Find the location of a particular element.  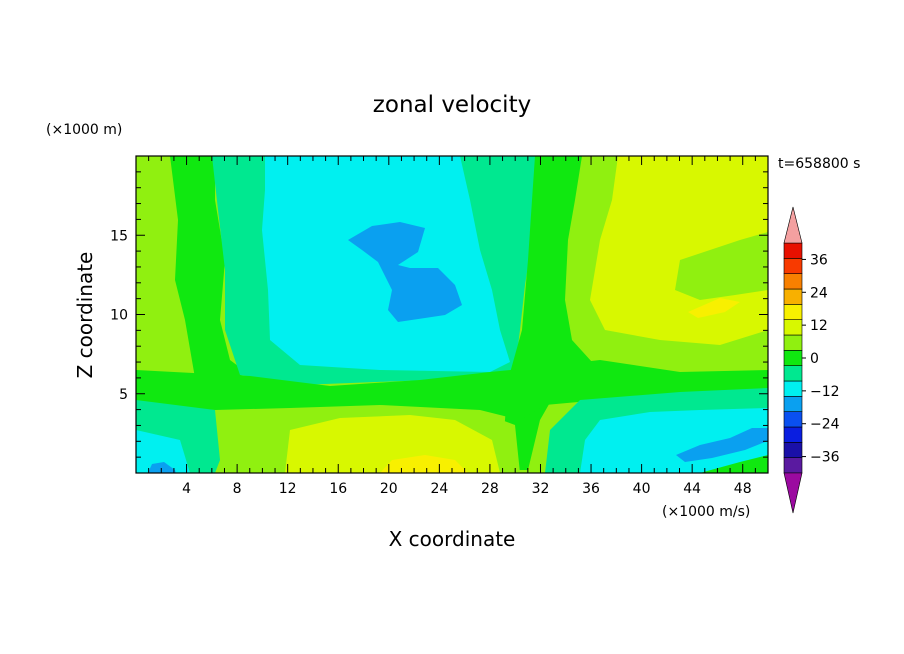

y-unit-label: (×1000 m) is located at coordinates (84, 130).